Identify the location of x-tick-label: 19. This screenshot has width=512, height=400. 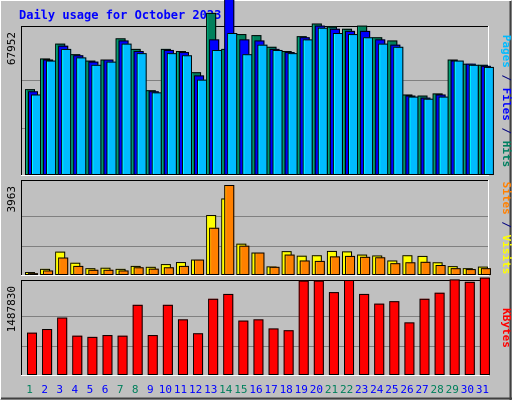
(301, 389).